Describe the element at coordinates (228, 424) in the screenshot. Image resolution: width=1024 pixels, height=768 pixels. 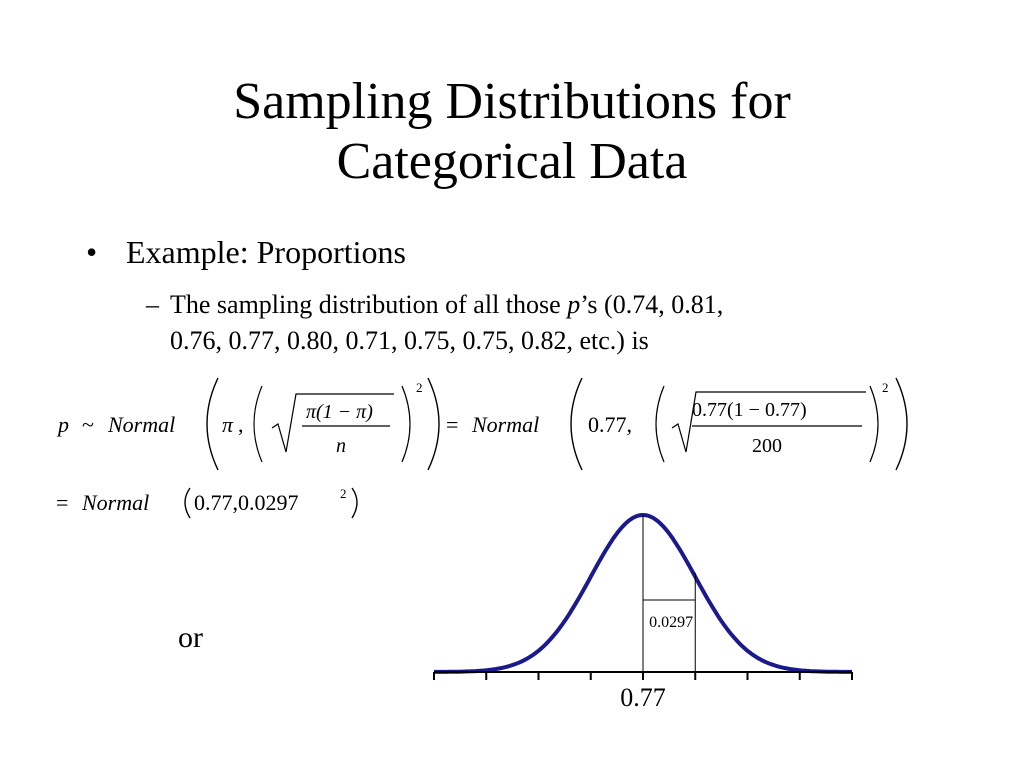
I see `formula-pi: π` at that location.